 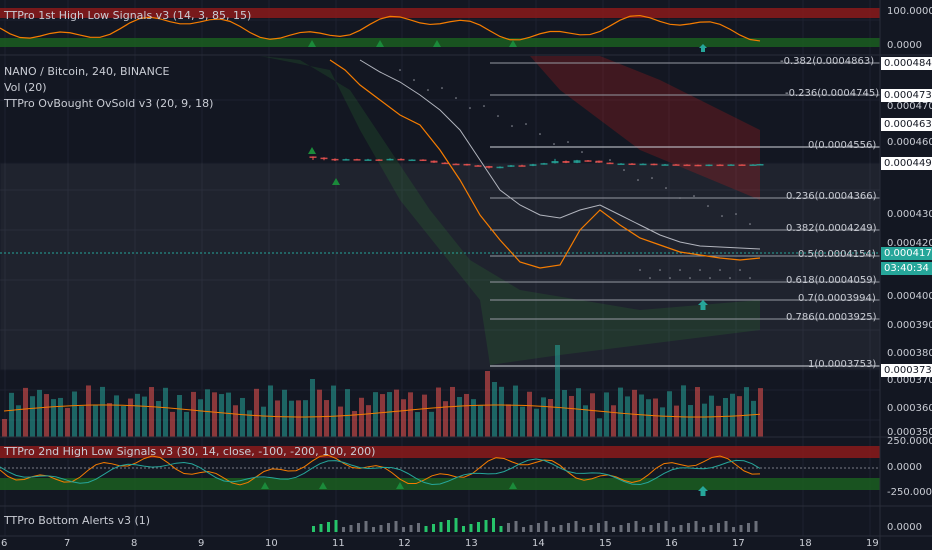 I want to click on symbol-title: NANO / Bitcoin, 240, BINANCE, so click(x=87, y=71).